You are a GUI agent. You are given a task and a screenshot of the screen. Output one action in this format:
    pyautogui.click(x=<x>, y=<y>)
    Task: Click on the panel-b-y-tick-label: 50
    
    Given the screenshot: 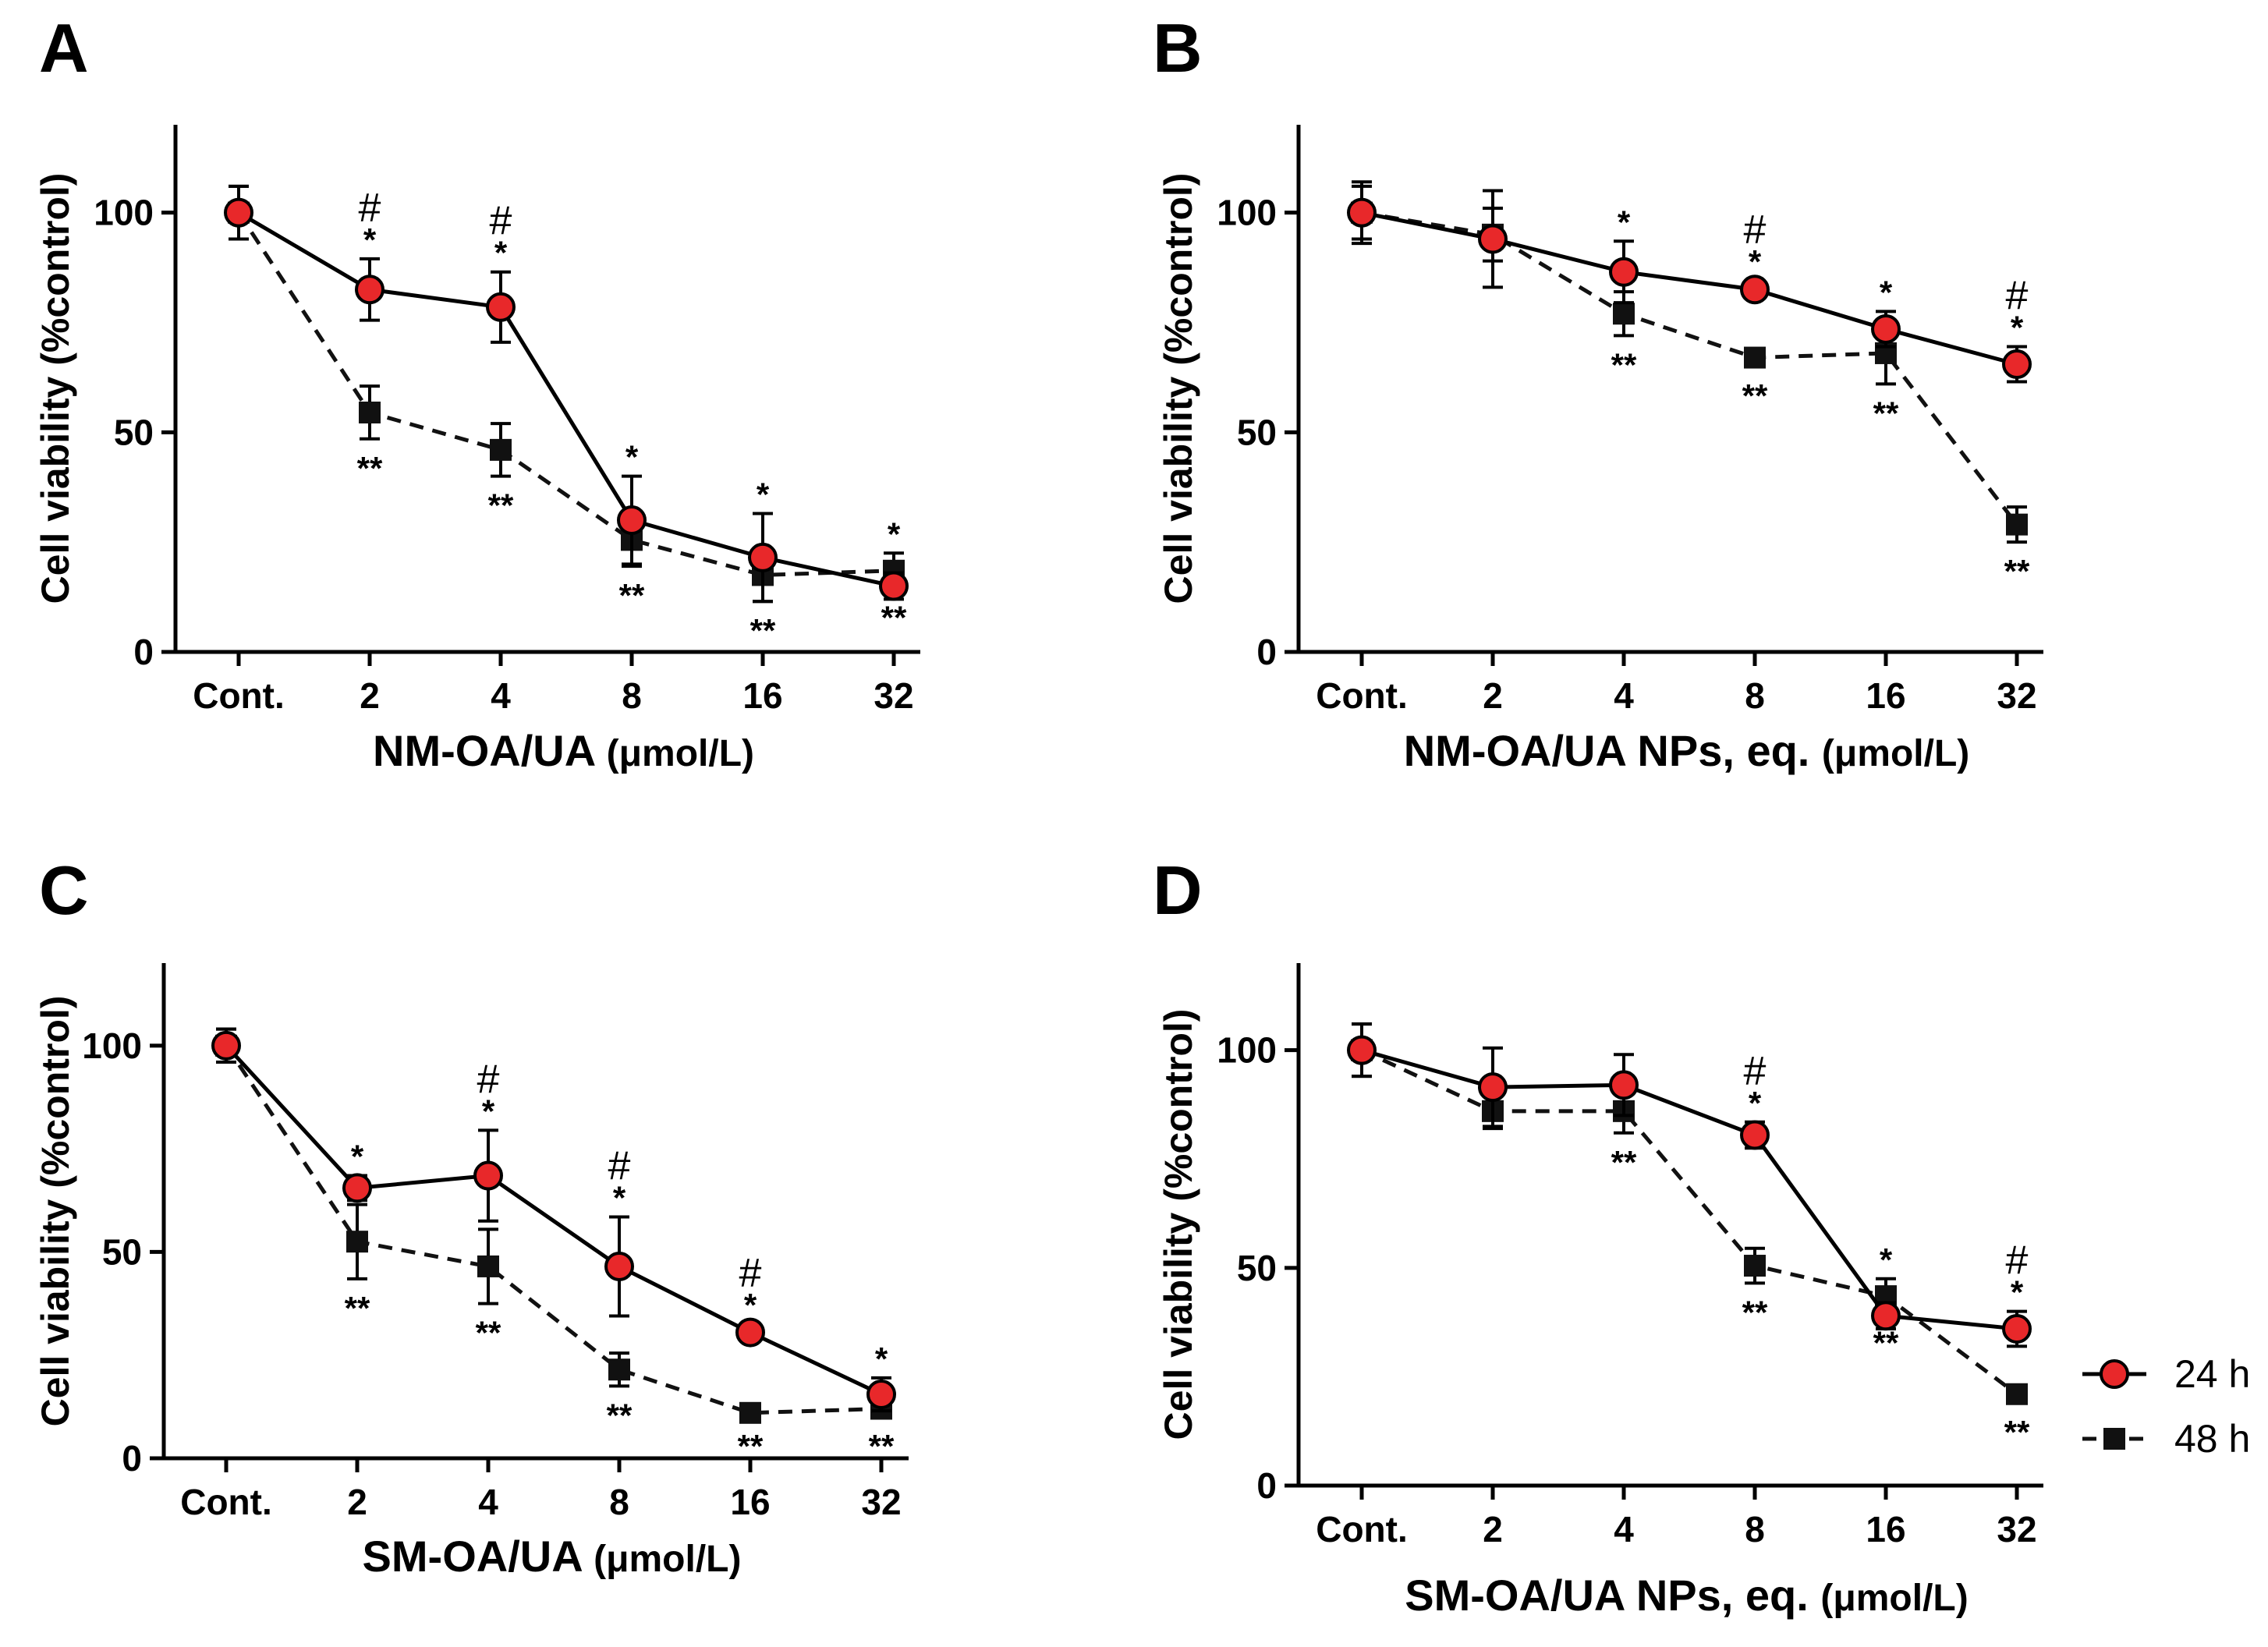 What is the action you would take?
    pyautogui.click(x=1257, y=432)
    